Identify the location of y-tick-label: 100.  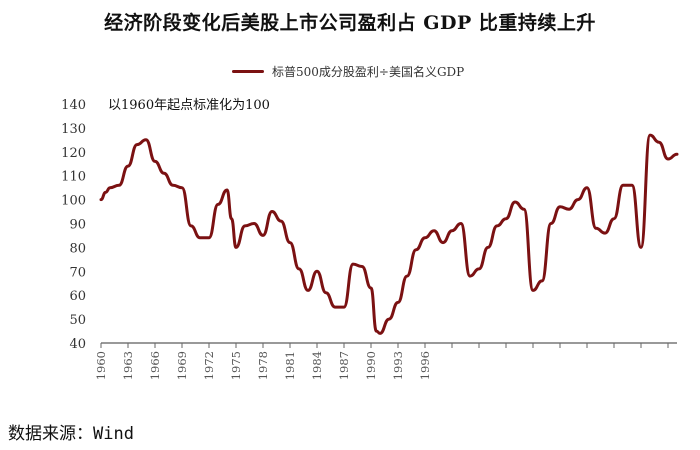
(73, 201).